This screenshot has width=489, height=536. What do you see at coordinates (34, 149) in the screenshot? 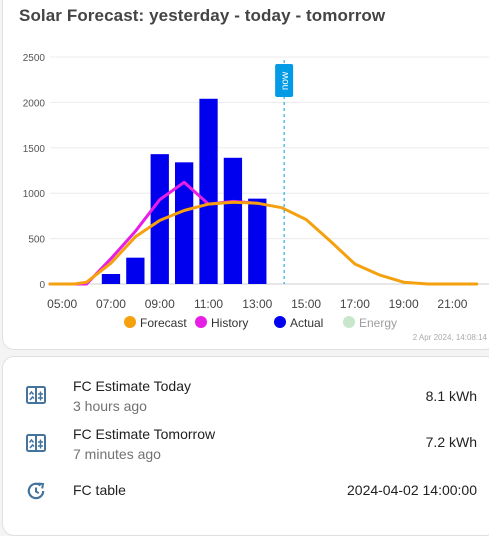
I see `y-tick-label: 1500` at bounding box center [34, 149].